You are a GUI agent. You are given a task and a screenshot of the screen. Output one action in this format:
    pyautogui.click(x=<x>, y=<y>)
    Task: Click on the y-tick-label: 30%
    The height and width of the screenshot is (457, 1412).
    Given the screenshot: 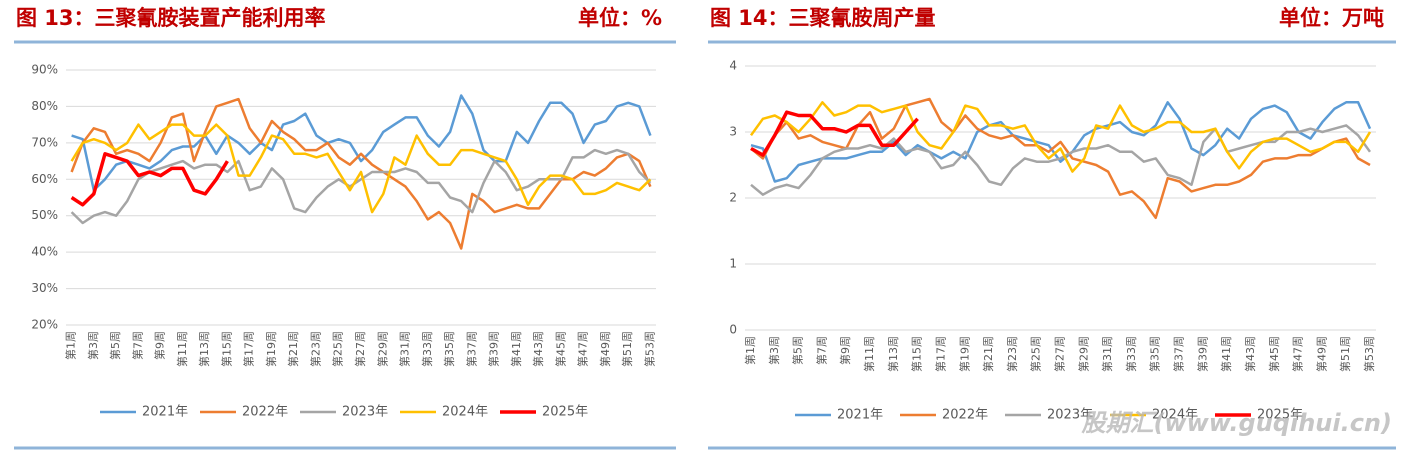 What is the action you would take?
    pyautogui.click(x=44, y=288)
    